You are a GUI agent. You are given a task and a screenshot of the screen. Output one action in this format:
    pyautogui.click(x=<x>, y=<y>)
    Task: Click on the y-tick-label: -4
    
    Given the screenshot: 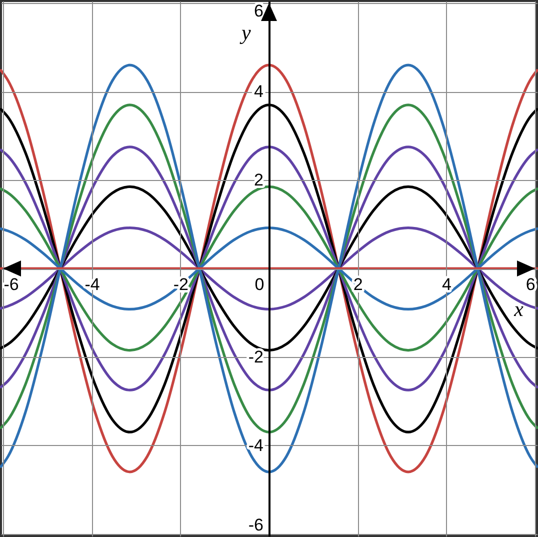 What is the action you would take?
    pyautogui.click(x=256, y=445)
    